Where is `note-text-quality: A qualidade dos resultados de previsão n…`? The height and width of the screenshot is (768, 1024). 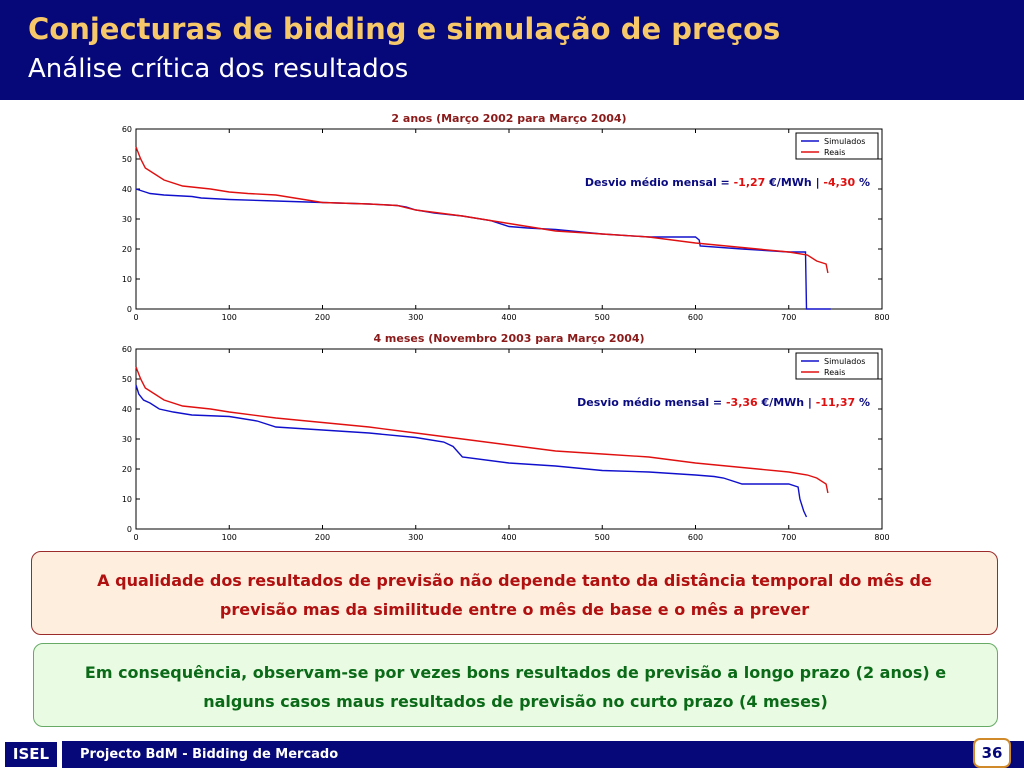
note-text-quality: A qualidade dos resultados de previsão n… is located at coordinates (514, 595).